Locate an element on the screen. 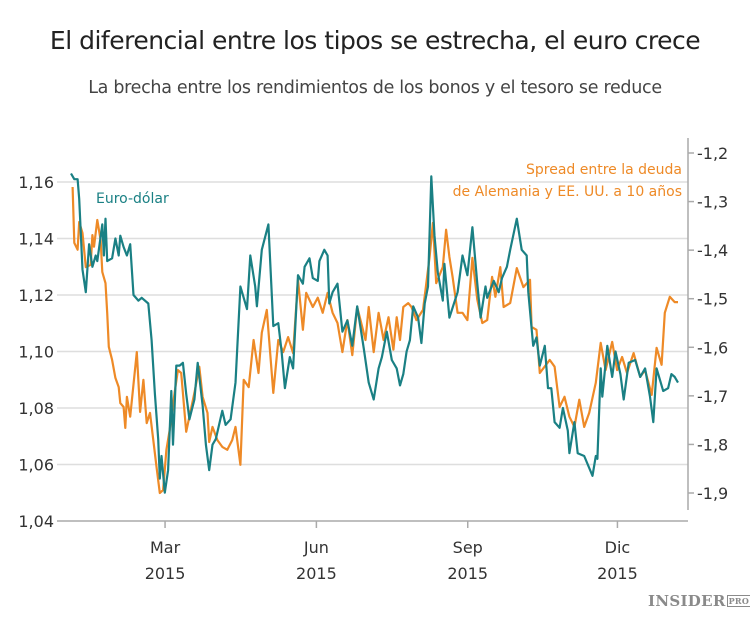 The image size is (750, 624). series-label-euro: Euro-dólar is located at coordinates (132, 199).